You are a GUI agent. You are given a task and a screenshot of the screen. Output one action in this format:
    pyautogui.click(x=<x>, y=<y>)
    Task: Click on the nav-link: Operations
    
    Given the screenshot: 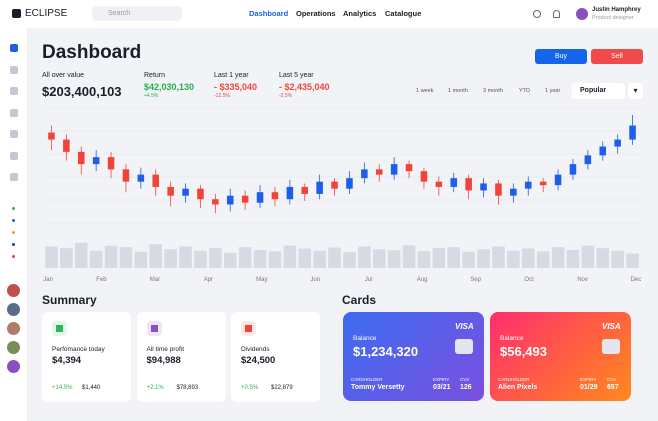 What is the action you would take?
    pyautogui.click(x=316, y=13)
    